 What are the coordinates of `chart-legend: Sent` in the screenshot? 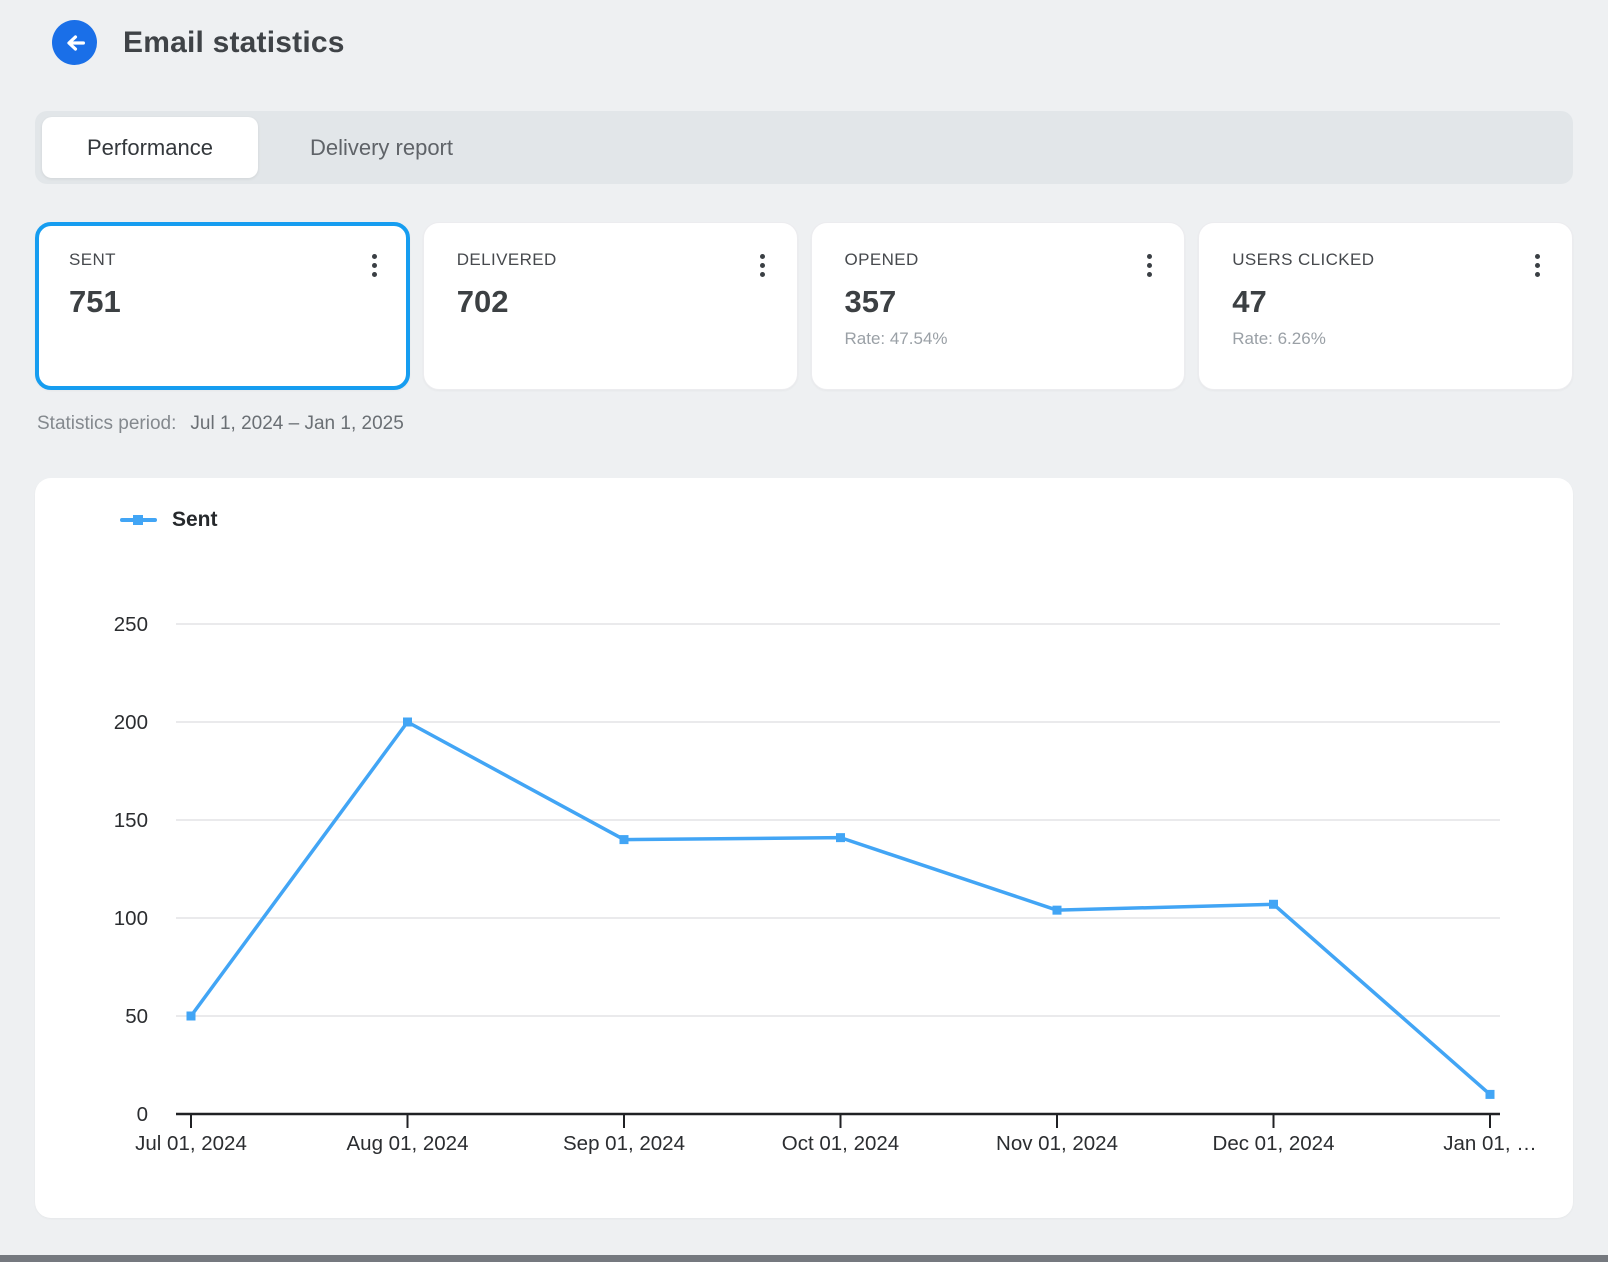 It's located at (169, 520).